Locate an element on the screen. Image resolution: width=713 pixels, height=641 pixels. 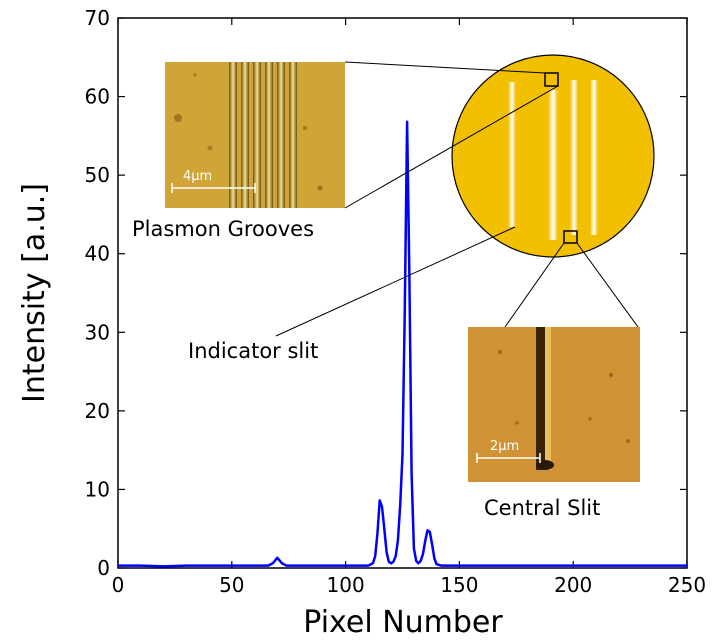
y-tick-label: 0 is located at coordinates (103, 568).